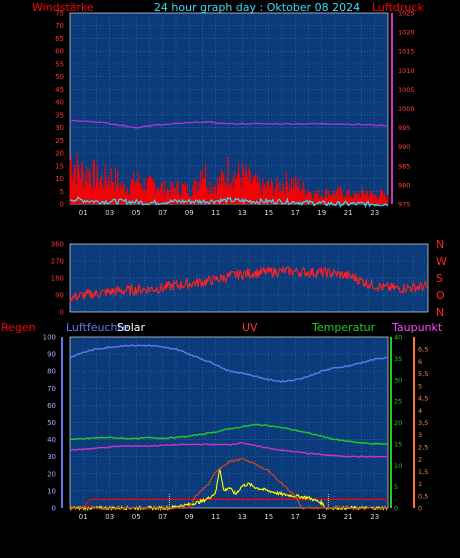 This screenshot has height=558, width=460. Describe the element at coordinates (59, 141) in the screenshot. I see `wind-axis-tick: 25` at that location.